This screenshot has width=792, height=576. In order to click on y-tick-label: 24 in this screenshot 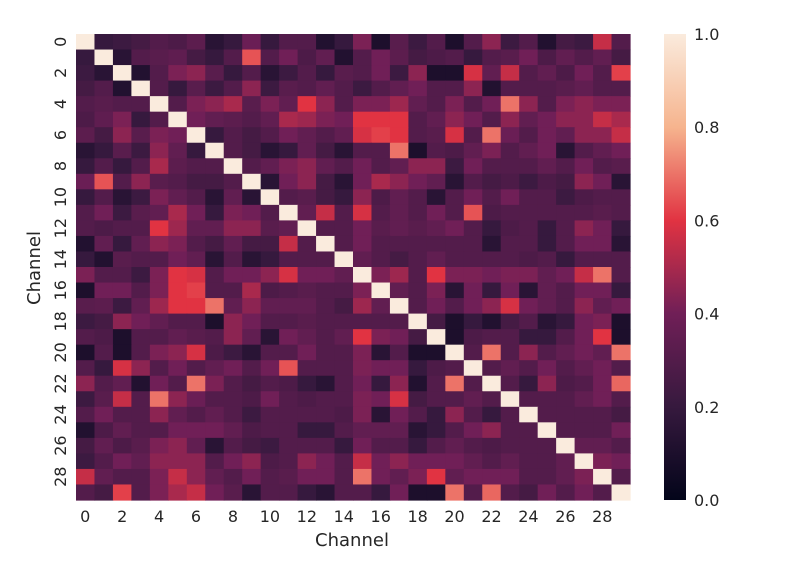, I will do `click(60, 414)`.